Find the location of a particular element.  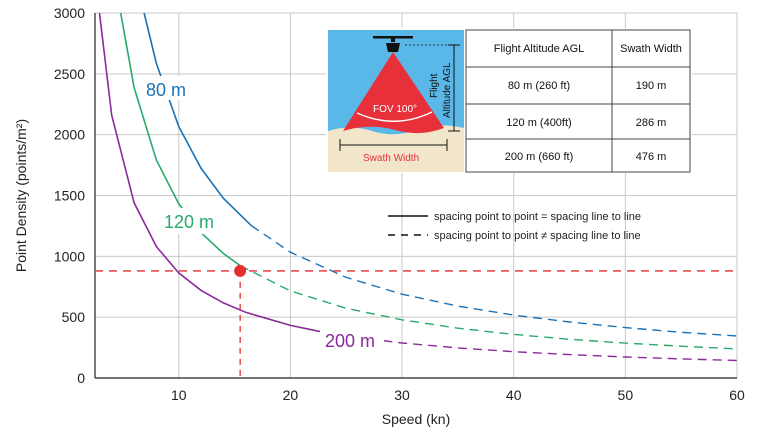

label-80-bg is located at coordinates (168, 88).